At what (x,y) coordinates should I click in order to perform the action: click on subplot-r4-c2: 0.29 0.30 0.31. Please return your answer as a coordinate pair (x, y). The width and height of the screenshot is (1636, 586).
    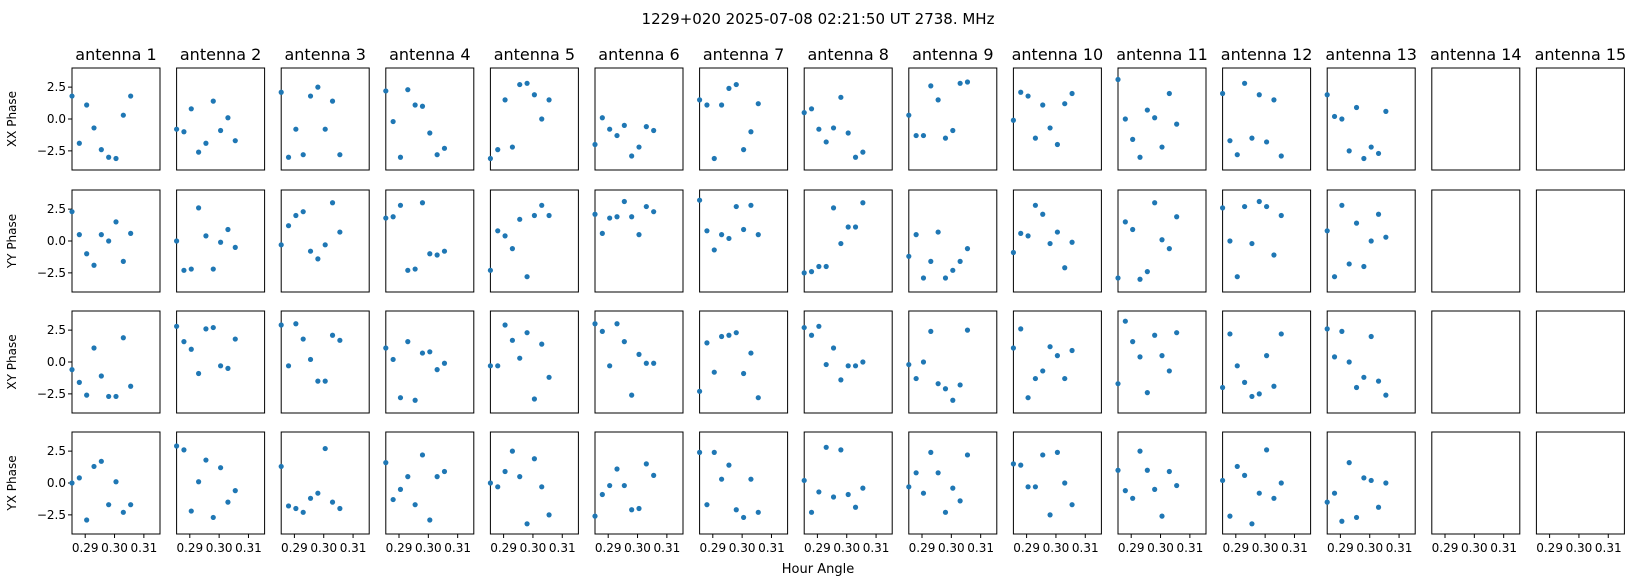
    Looking at the image, I should click on (220, 493).